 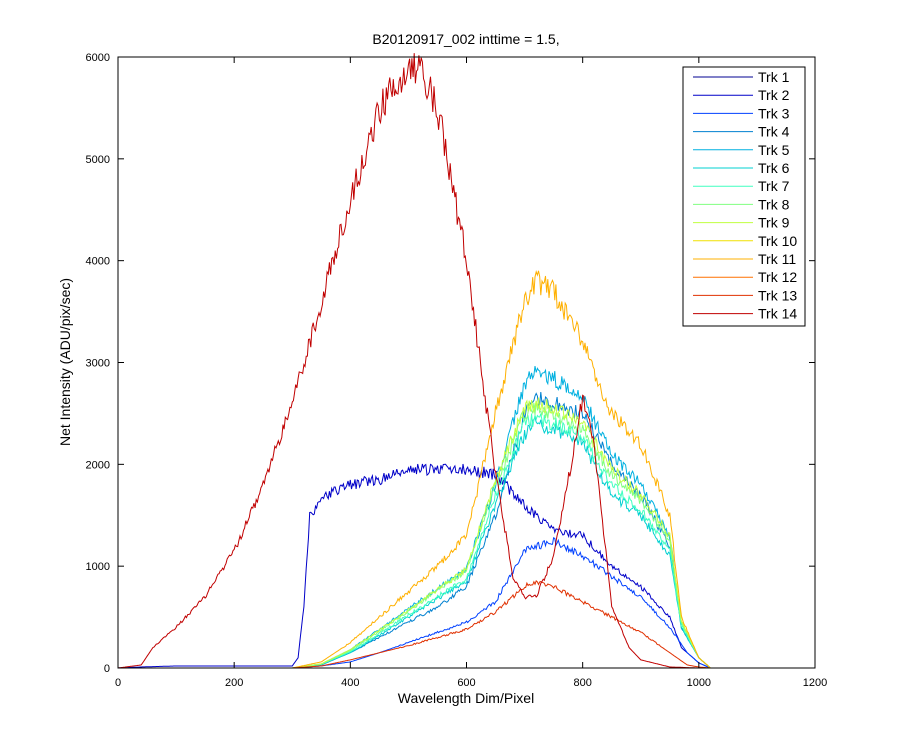 What do you see at coordinates (774, 113) in the screenshot?
I see `legend-label: Trk 3` at bounding box center [774, 113].